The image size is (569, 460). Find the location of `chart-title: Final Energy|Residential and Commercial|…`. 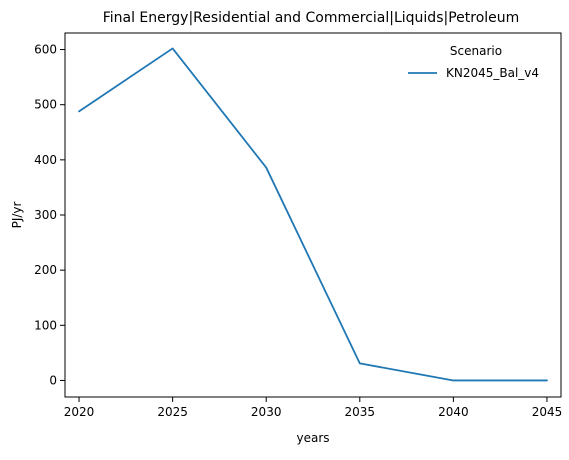

chart-title: Final Energy|Residential and Commercial|… is located at coordinates (311, 18).